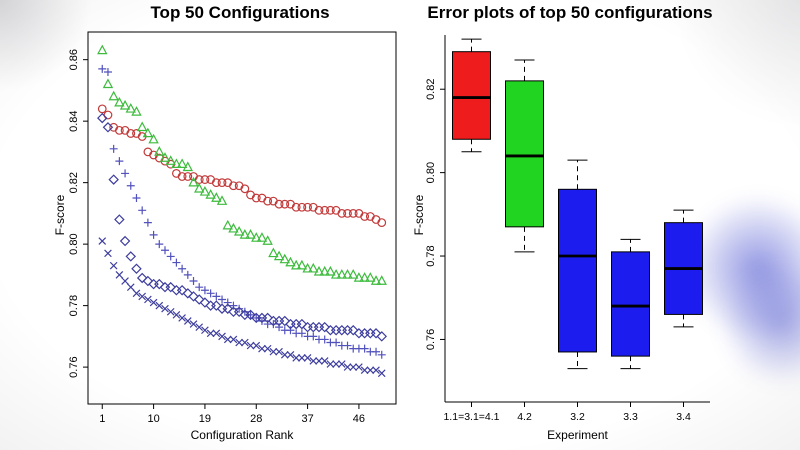 This screenshot has width=800, height=450. I want to click on box-3.4, so click(683, 268).